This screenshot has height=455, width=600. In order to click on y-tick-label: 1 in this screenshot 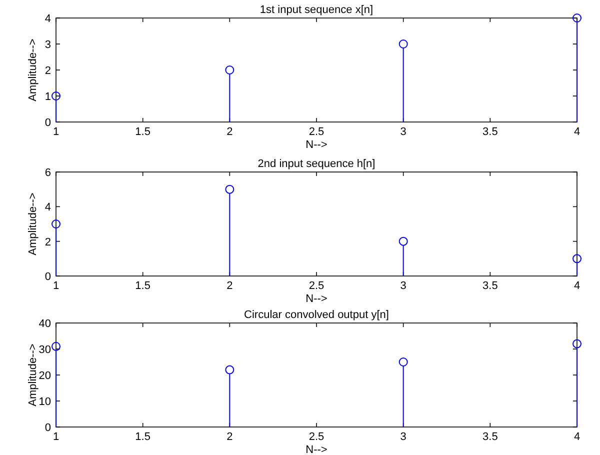, I will do `click(47, 97)`.